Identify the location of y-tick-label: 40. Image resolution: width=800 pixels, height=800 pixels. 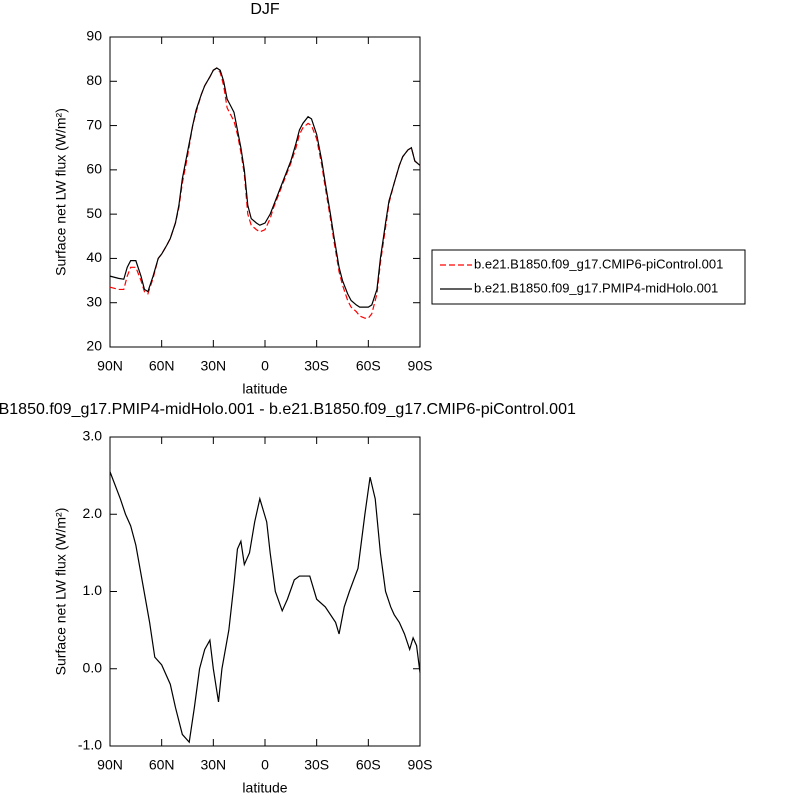
(94, 257).